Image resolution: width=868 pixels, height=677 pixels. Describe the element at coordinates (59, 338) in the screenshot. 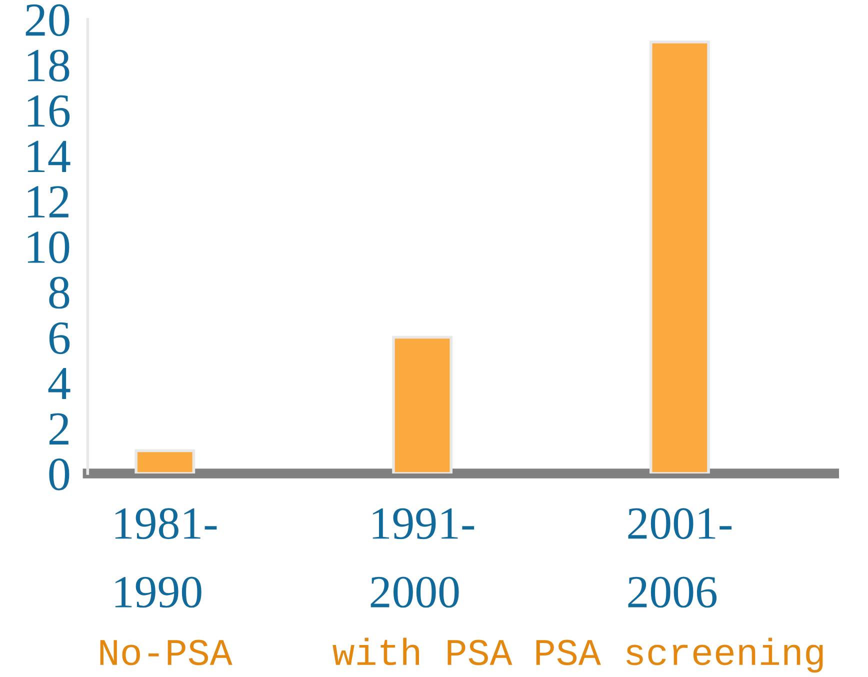

I see `y-tick-label: 6` at that location.